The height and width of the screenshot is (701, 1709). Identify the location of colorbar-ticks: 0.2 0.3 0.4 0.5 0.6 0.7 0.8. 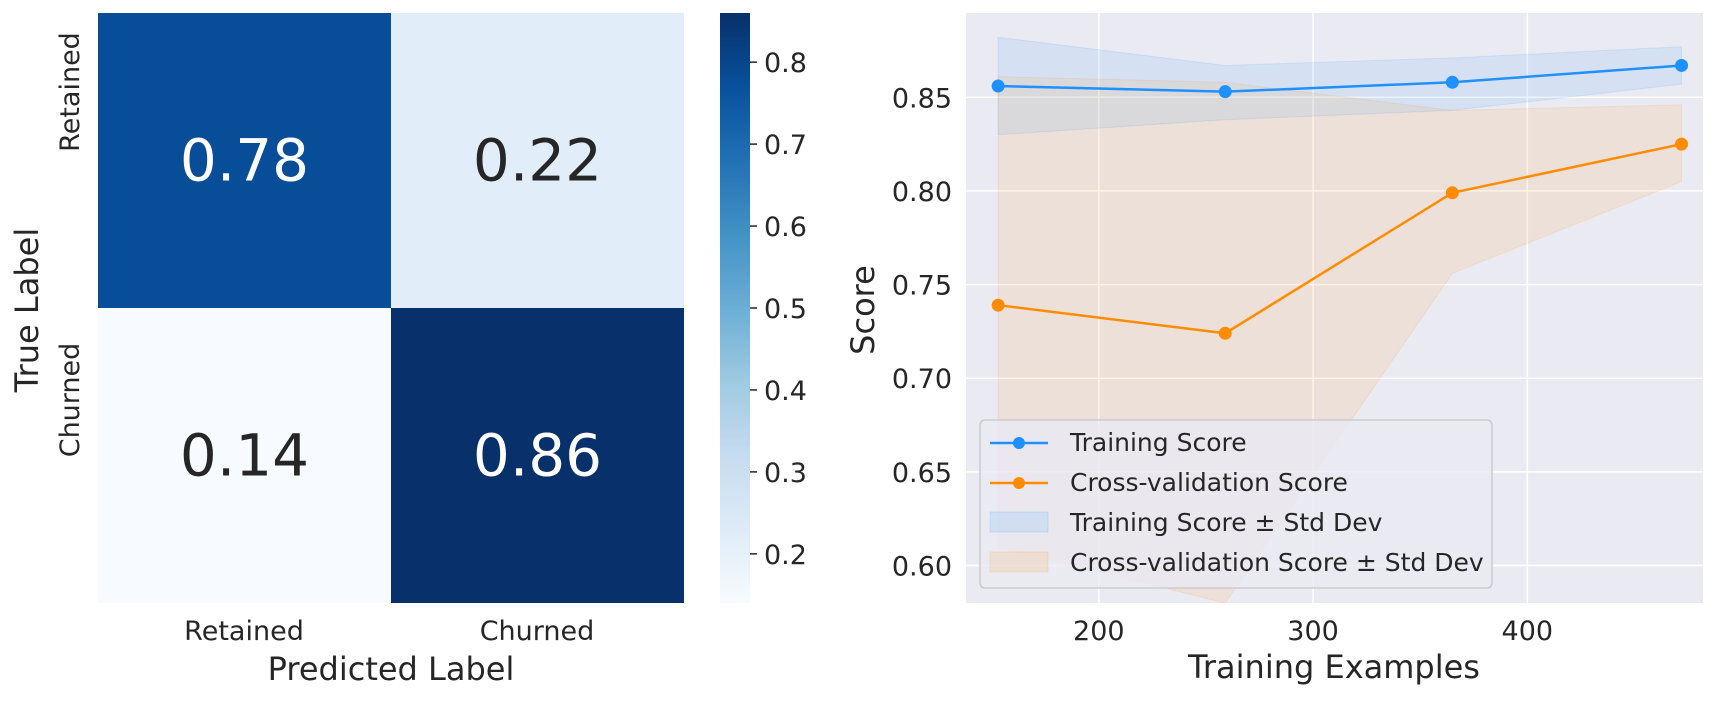
(778, 309).